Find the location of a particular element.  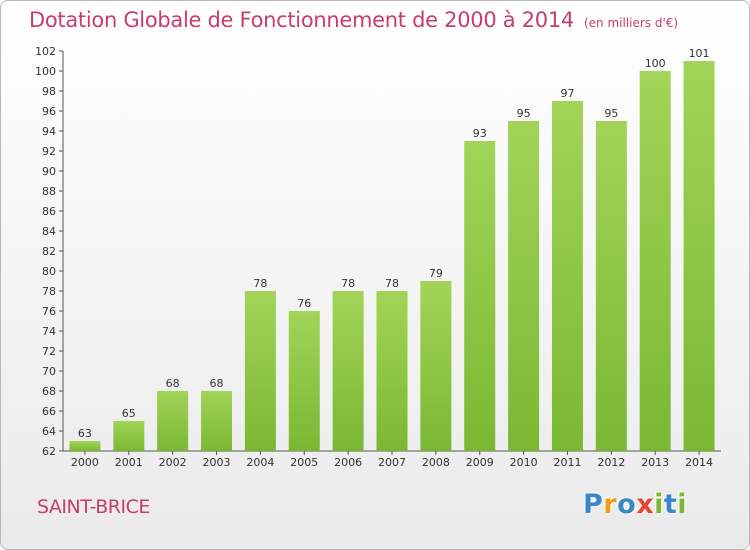

y-tick-label: 100 is located at coordinates (45, 71).